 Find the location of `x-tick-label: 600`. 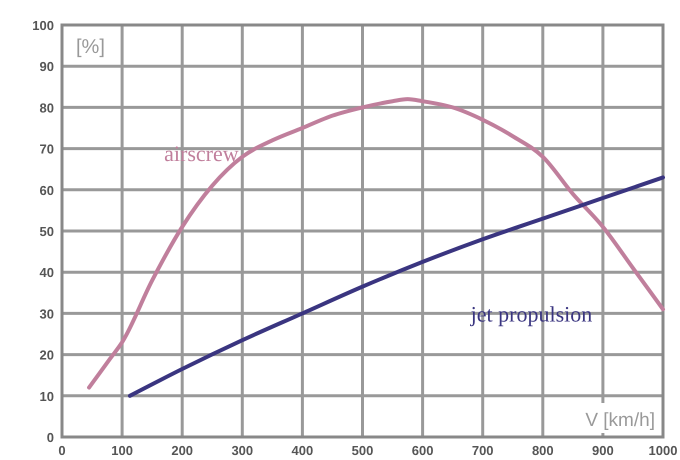

x-tick-label: 600 is located at coordinates (423, 450).